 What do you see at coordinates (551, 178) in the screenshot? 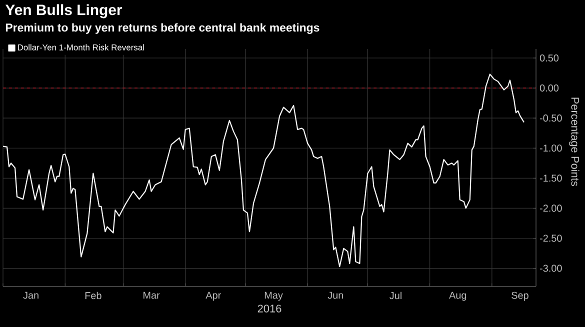
I see `y-tick-label: -1.50` at bounding box center [551, 178].